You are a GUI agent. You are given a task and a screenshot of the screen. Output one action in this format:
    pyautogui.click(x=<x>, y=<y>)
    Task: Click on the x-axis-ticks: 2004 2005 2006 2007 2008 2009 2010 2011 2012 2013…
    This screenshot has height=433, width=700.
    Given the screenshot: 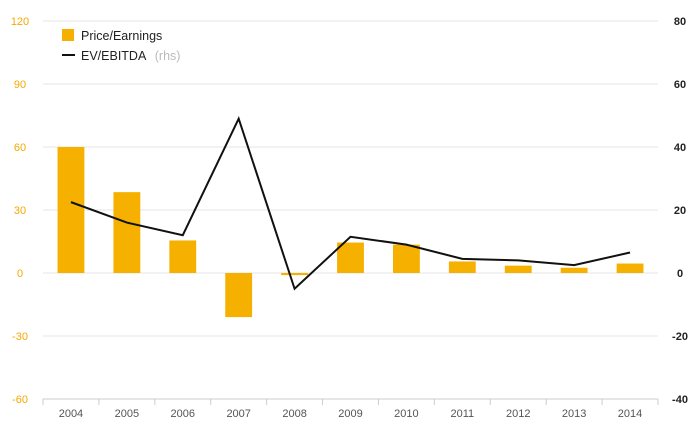 What is the action you would take?
    pyautogui.click(x=351, y=414)
    